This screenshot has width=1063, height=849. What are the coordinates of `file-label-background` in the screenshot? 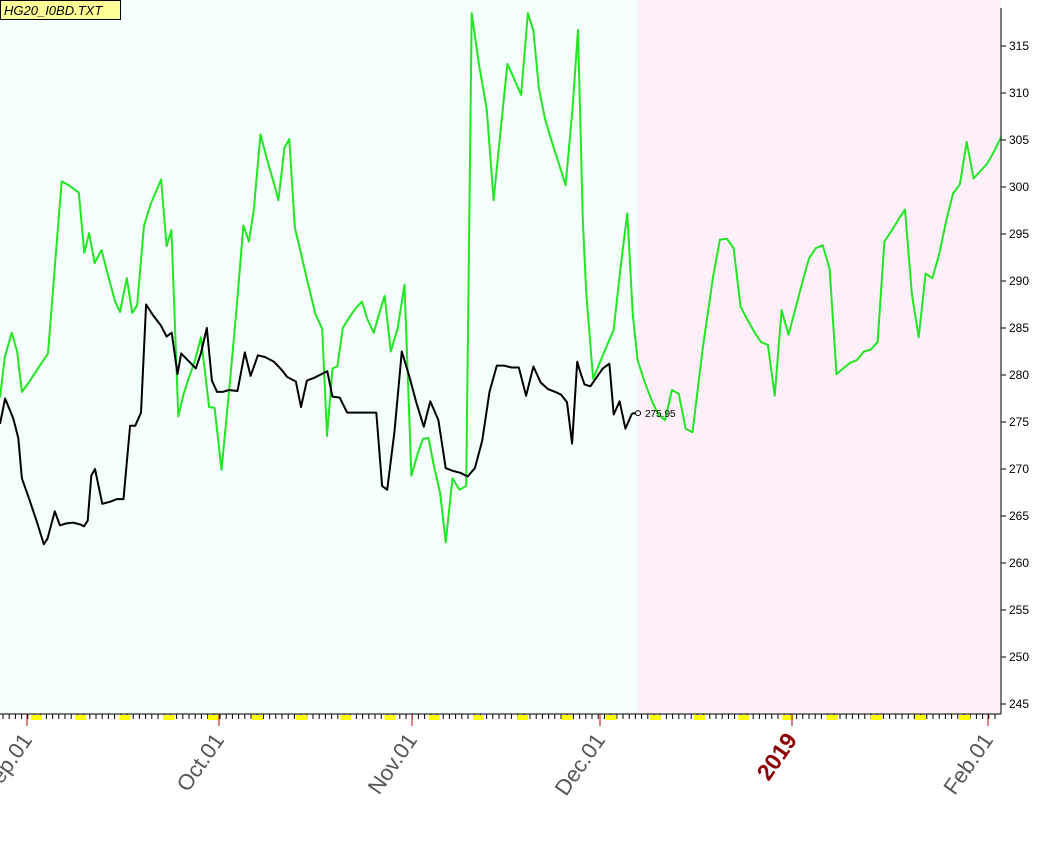 It's located at (60, 10).